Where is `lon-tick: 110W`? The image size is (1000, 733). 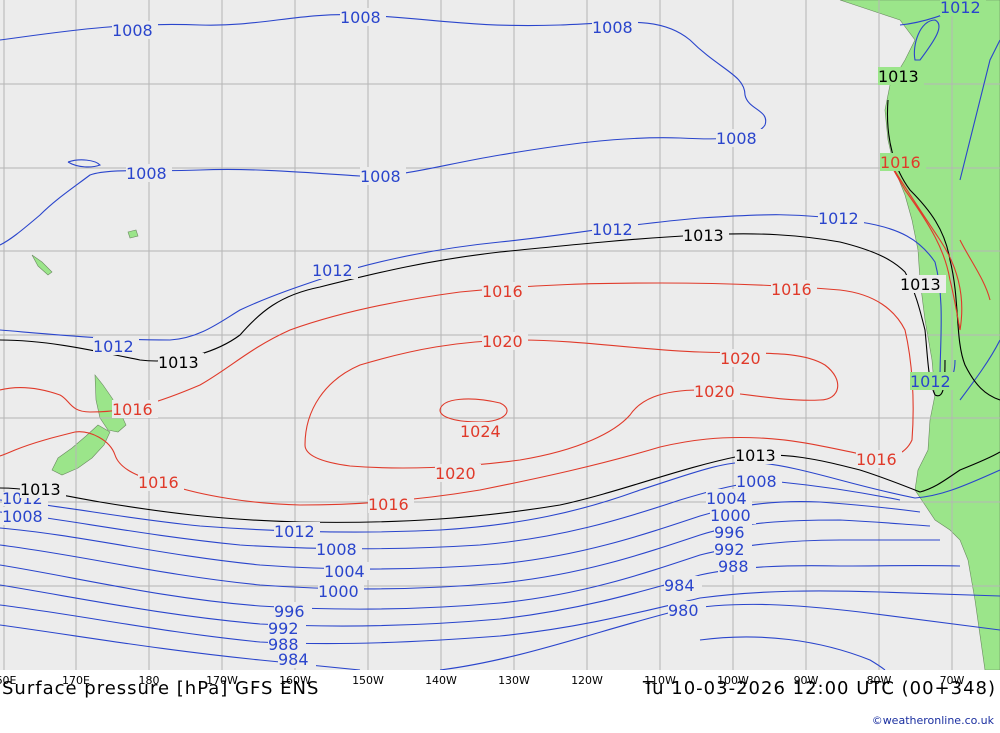
lon-tick: 110W is located at coordinates (660, 680).